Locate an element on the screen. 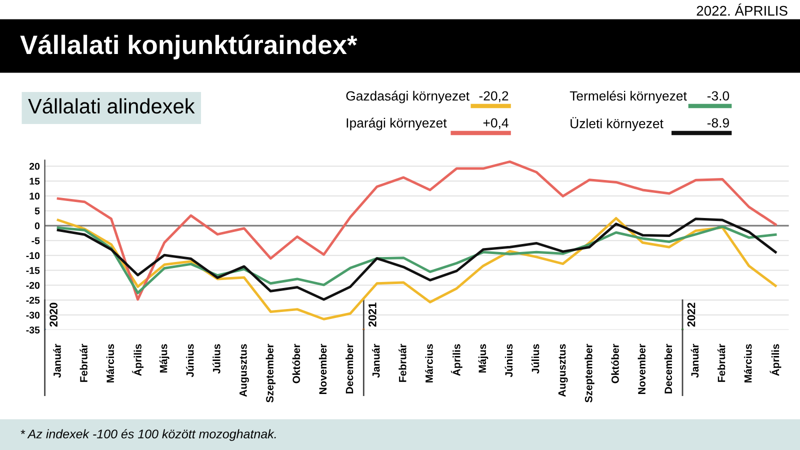 The width and height of the screenshot is (800, 450). y-tick-label: 15 is located at coordinates (35, 181).